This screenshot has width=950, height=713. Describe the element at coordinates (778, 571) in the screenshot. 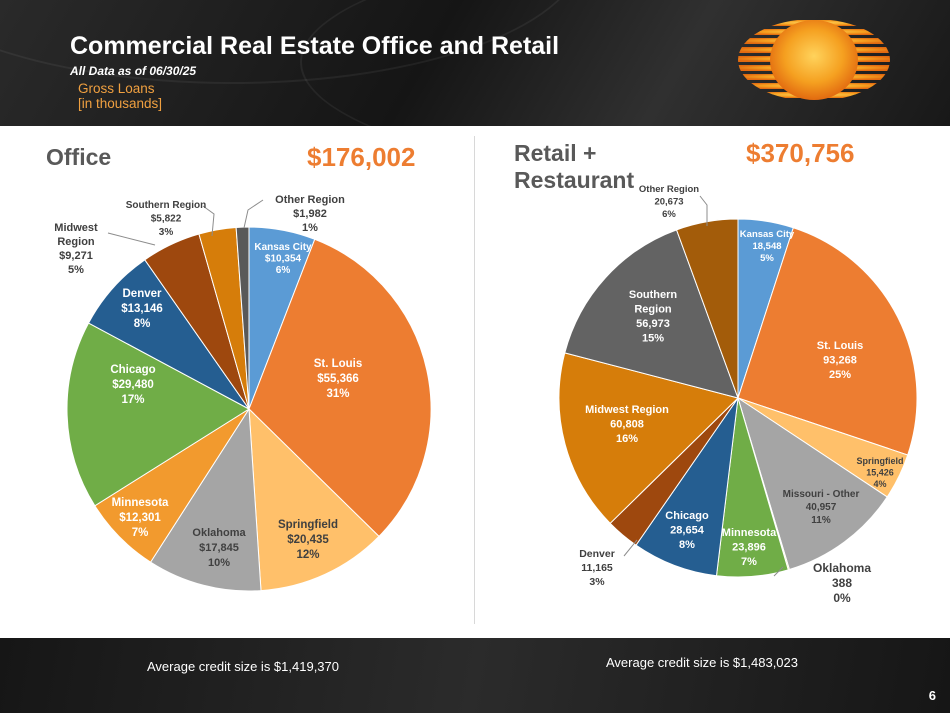

I see `retail-leader-oklahoma` at that location.